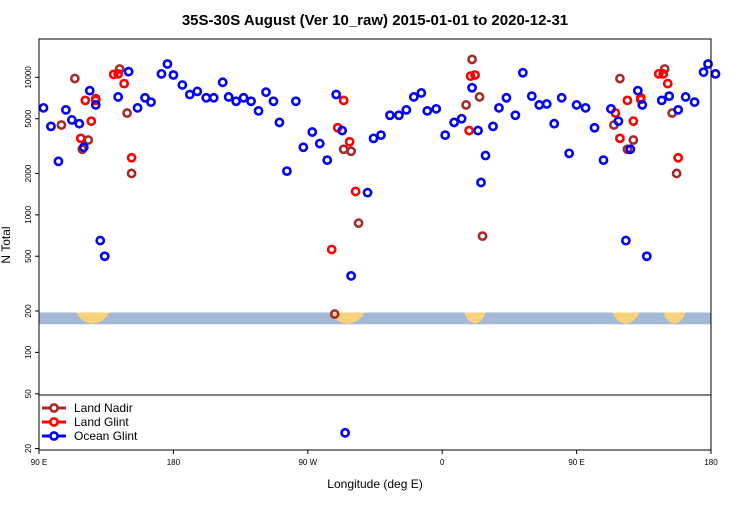 The width and height of the screenshot is (750, 505). What do you see at coordinates (28, 173) in the screenshot?
I see `y-tick-label-6: 2000` at bounding box center [28, 173].